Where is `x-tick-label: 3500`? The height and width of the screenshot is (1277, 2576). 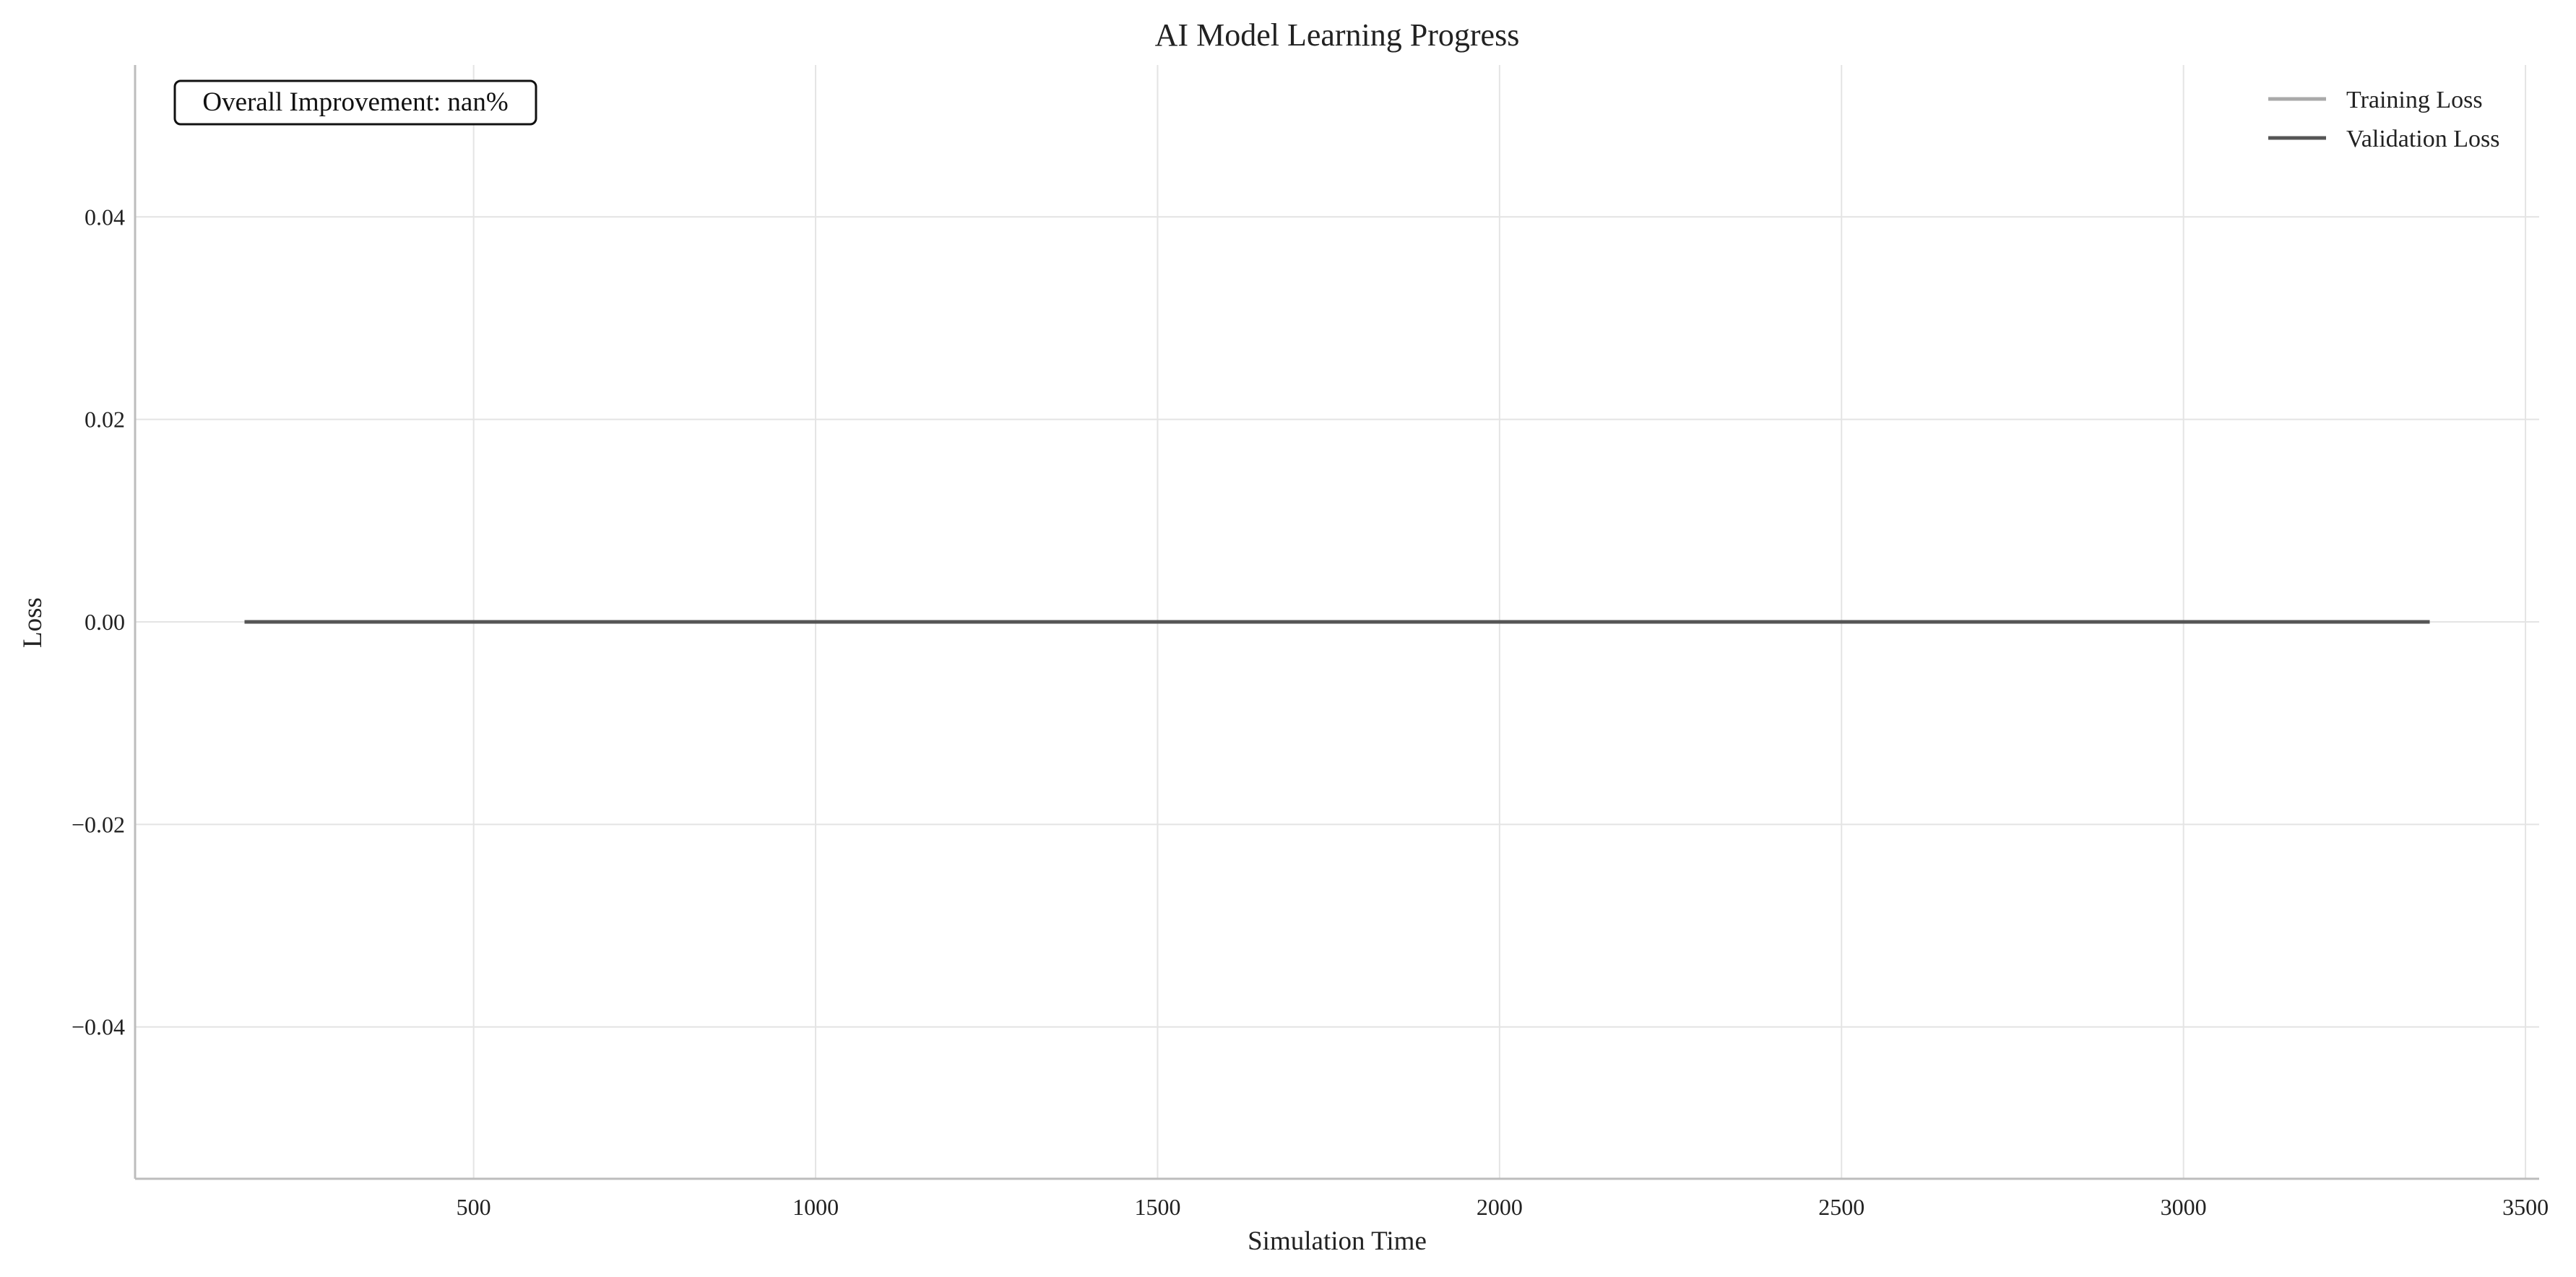
x-tick-label: 3500 is located at coordinates (2525, 1207).